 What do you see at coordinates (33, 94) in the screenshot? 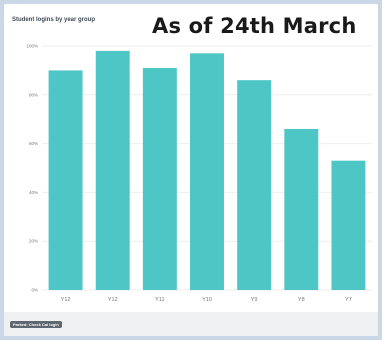
I see `y-tick-label: 80%` at bounding box center [33, 94].